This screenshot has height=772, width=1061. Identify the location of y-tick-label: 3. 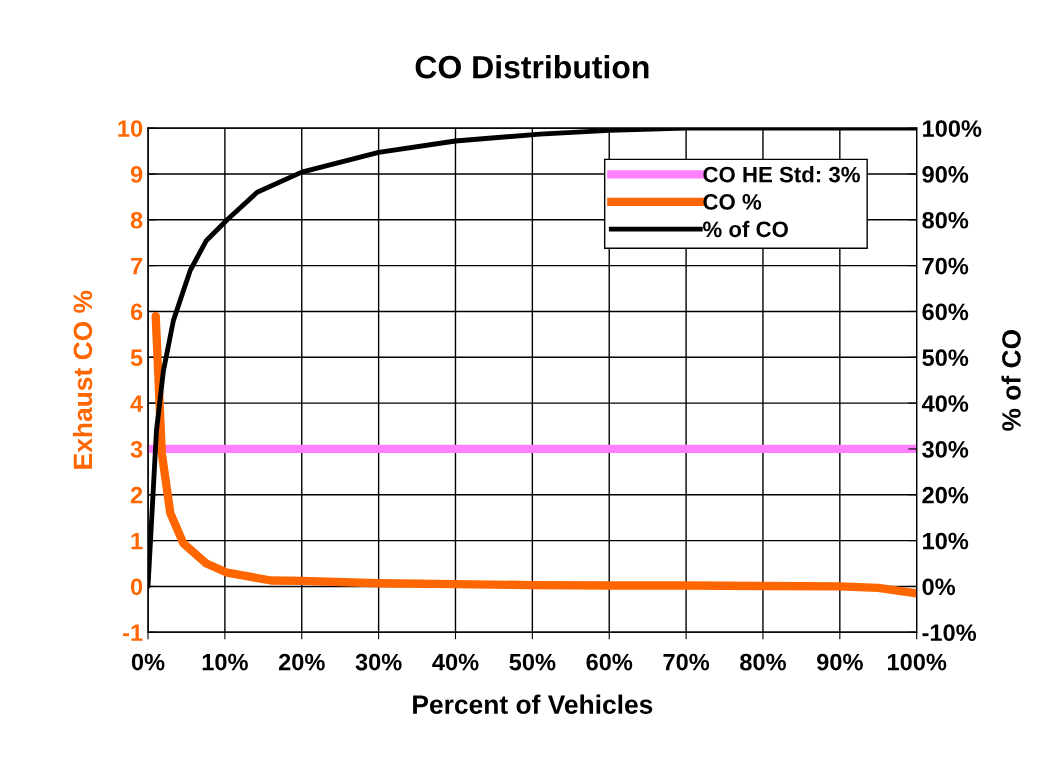
(136, 449).